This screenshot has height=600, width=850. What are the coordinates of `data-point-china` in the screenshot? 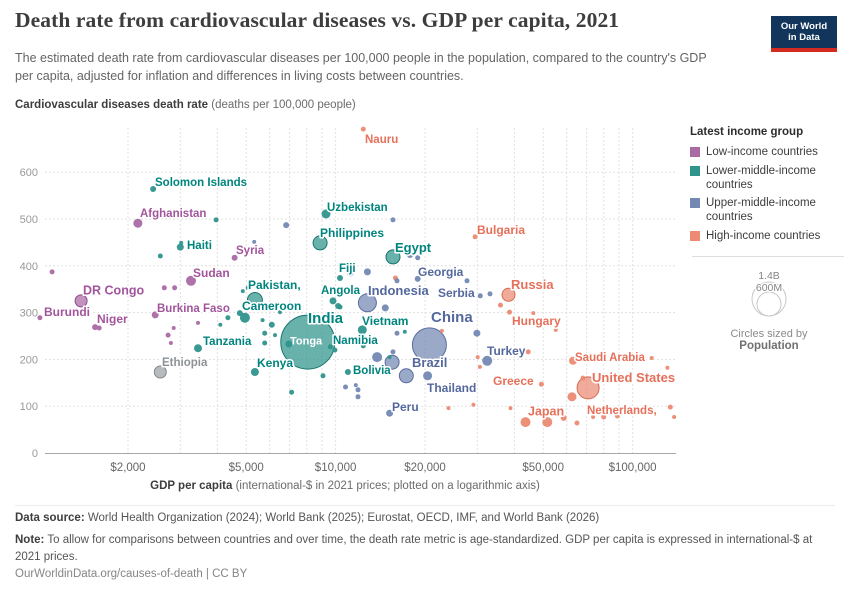 It's located at (429, 345).